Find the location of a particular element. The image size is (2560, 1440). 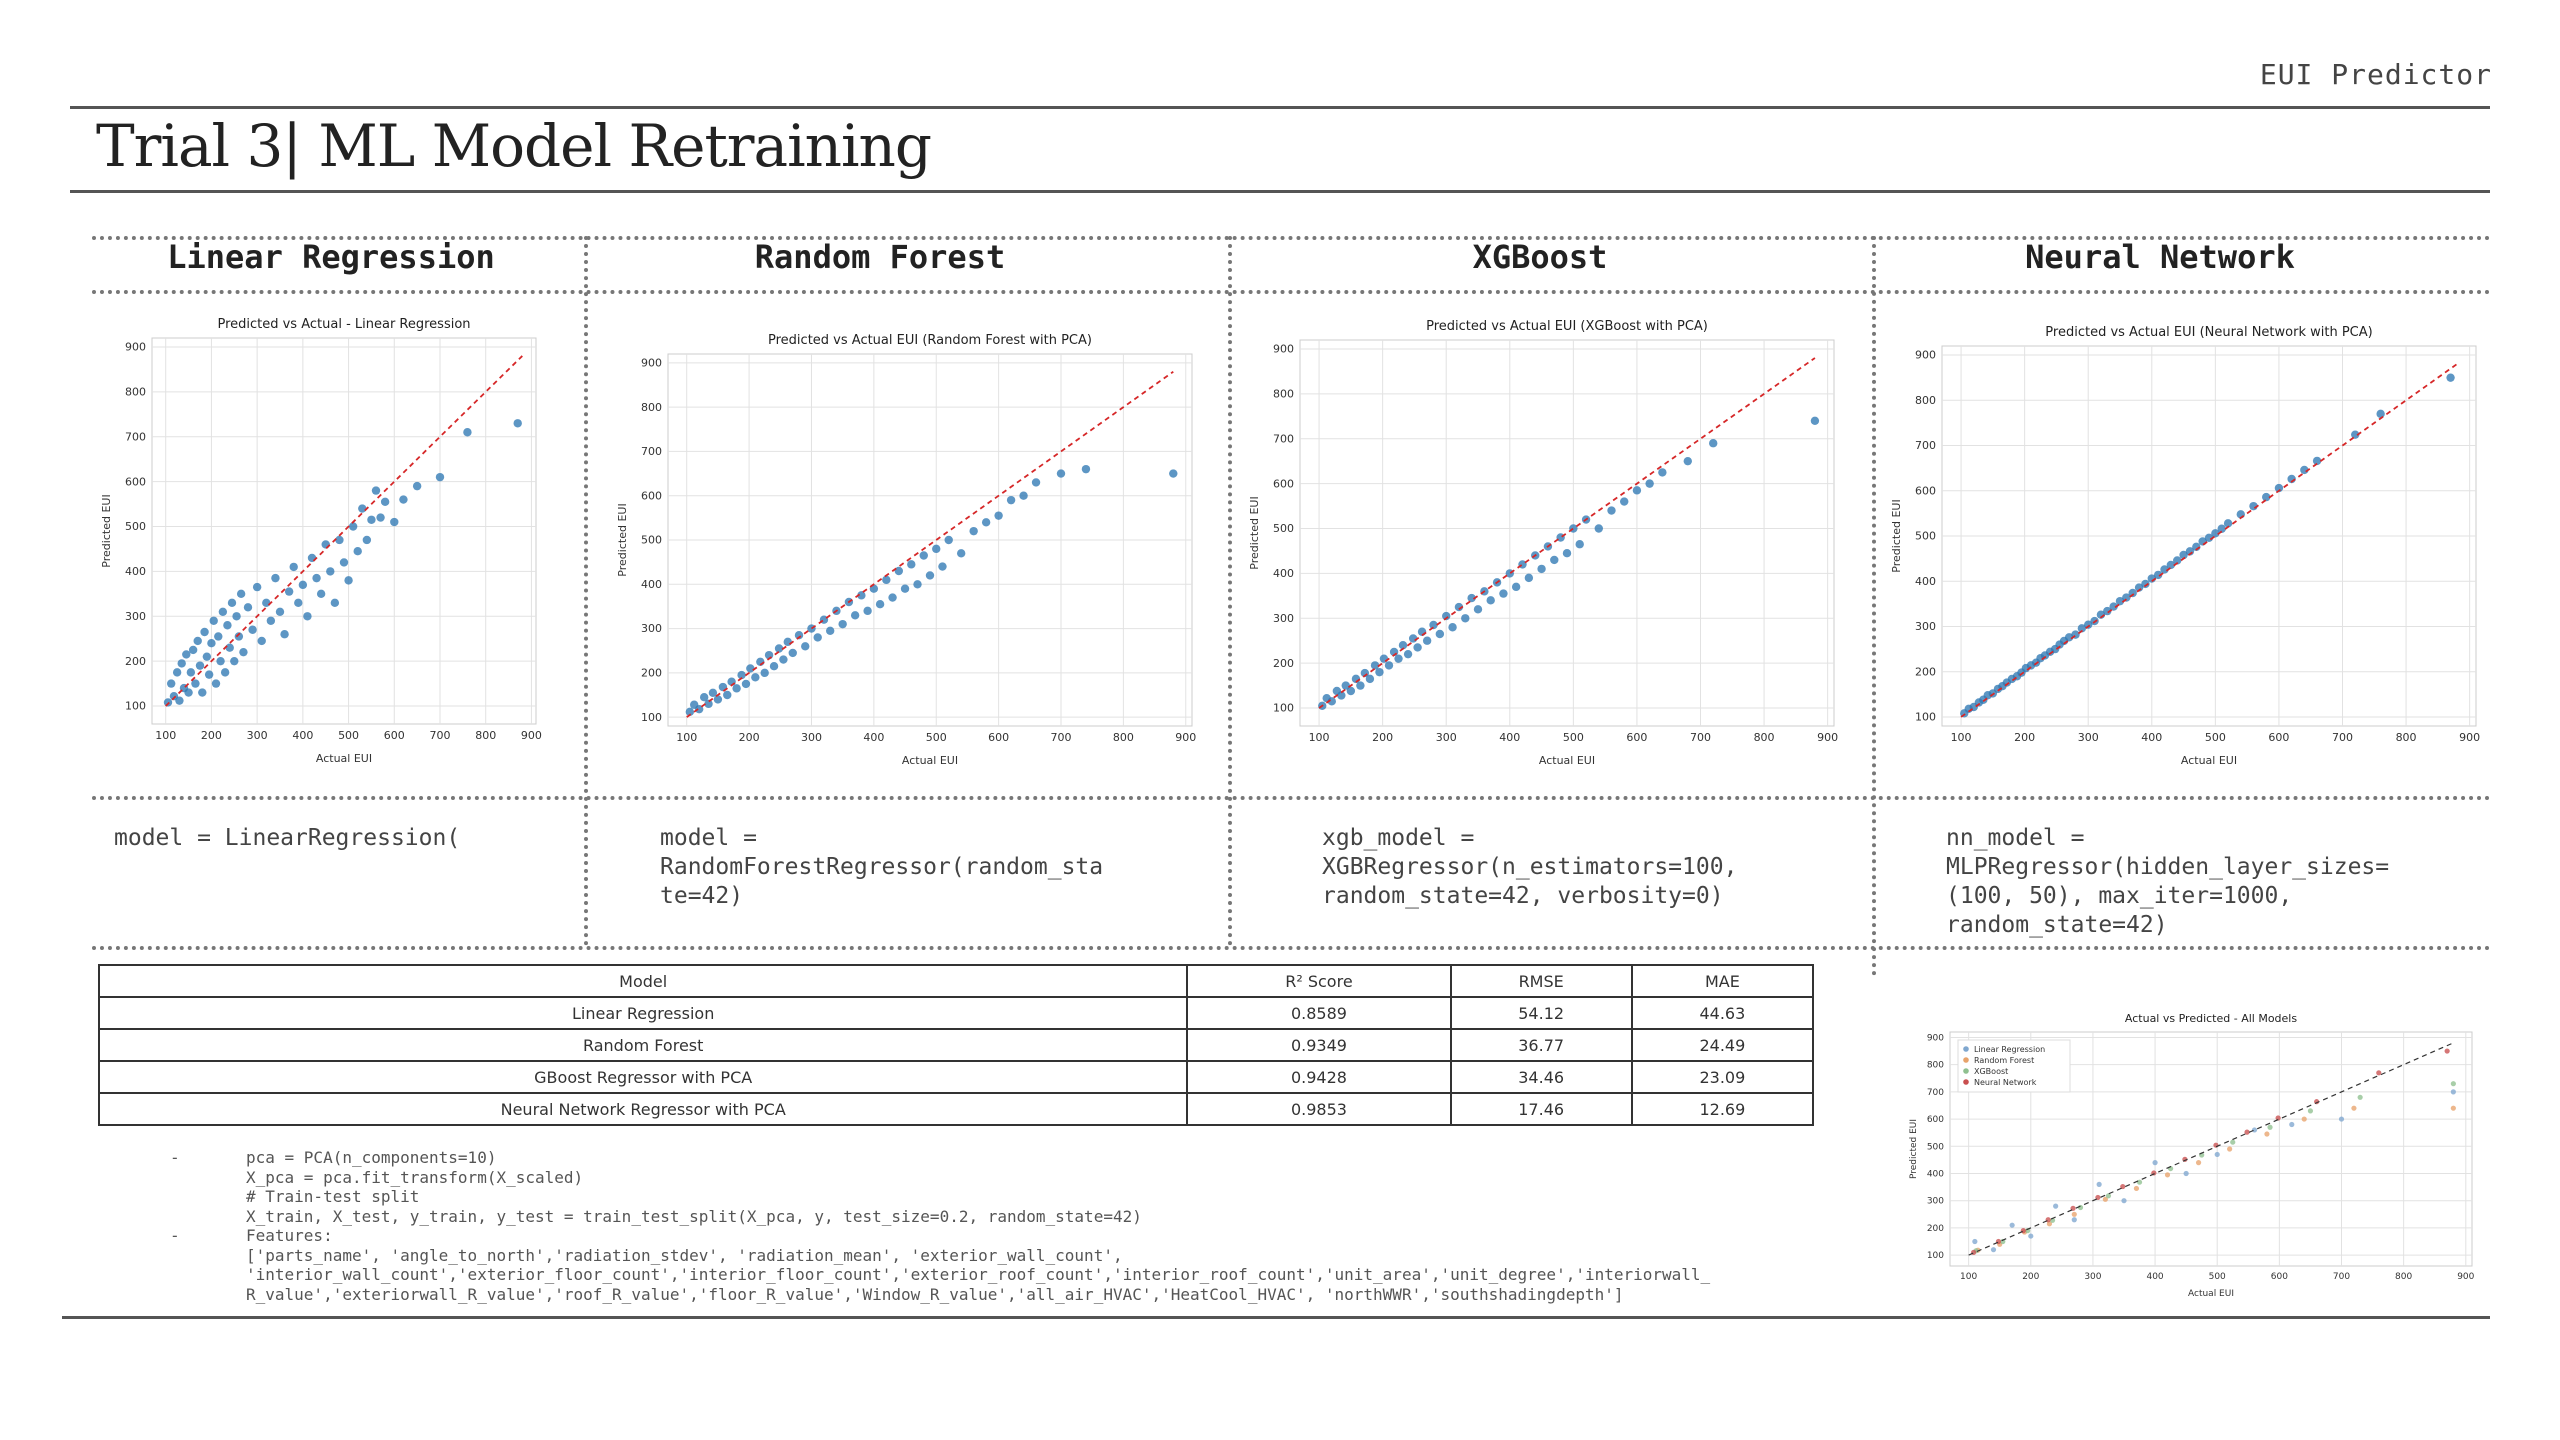

y-tick-label: 500 is located at coordinates (135, 526).